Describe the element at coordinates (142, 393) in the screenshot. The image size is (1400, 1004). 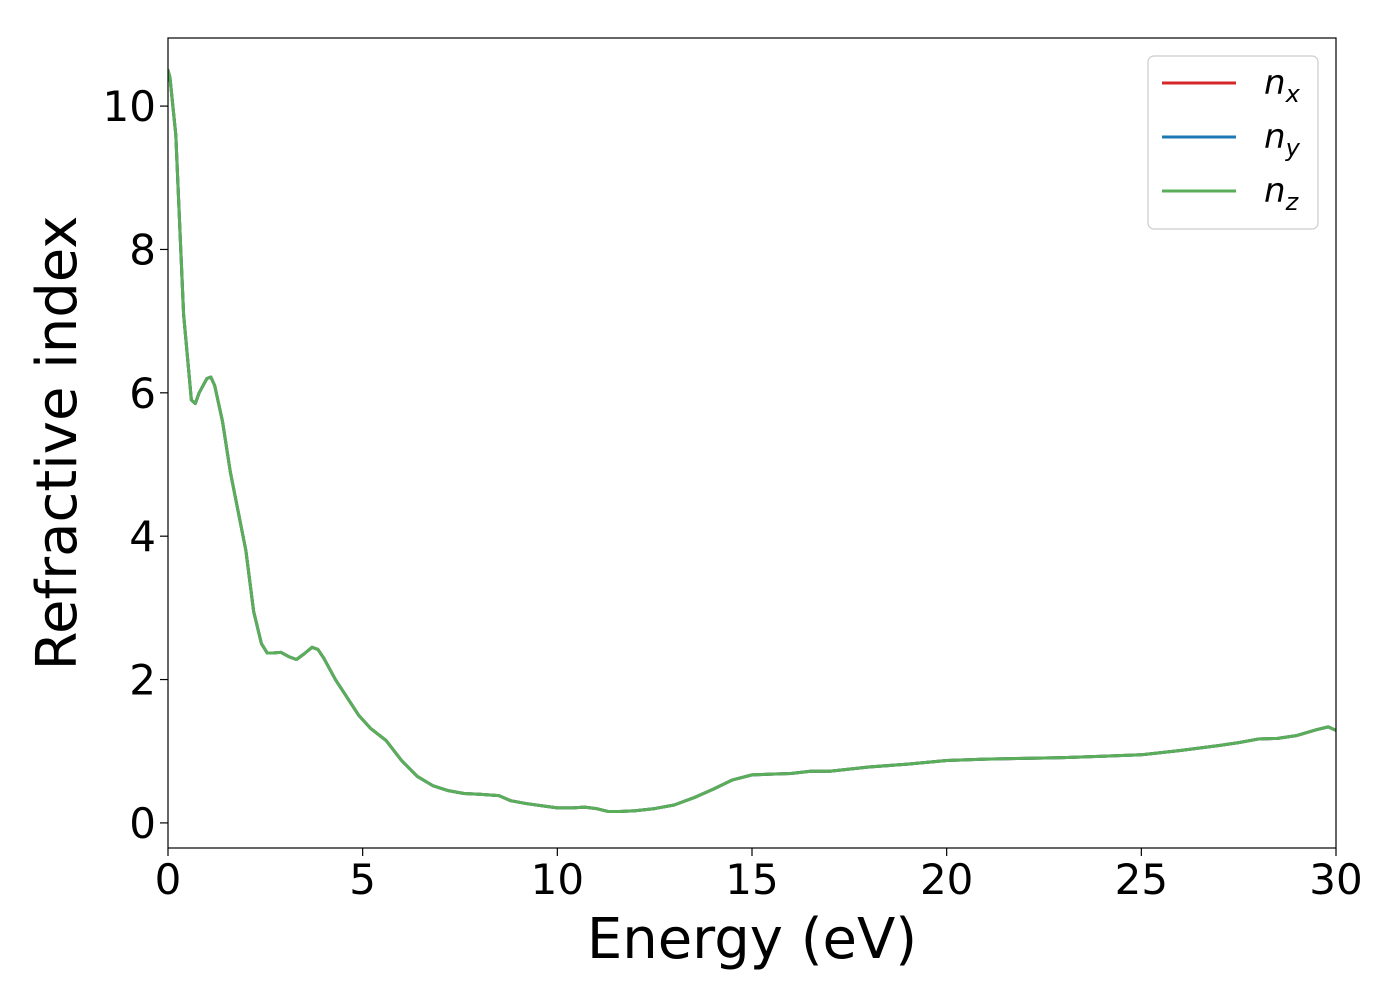
I see `y-tick-label: 6` at that location.